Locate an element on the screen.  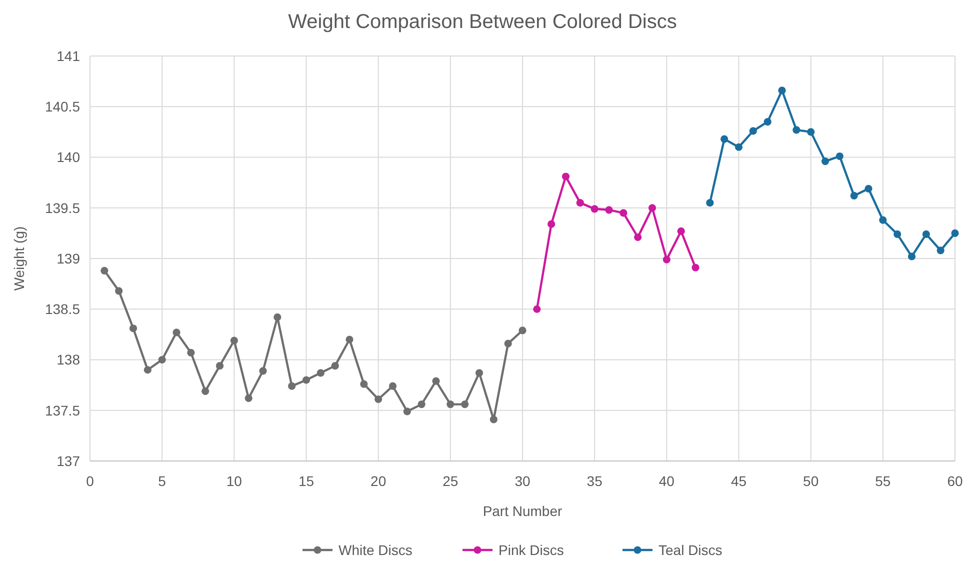
y-tick-label: 139.5 is located at coordinates (62, 208).